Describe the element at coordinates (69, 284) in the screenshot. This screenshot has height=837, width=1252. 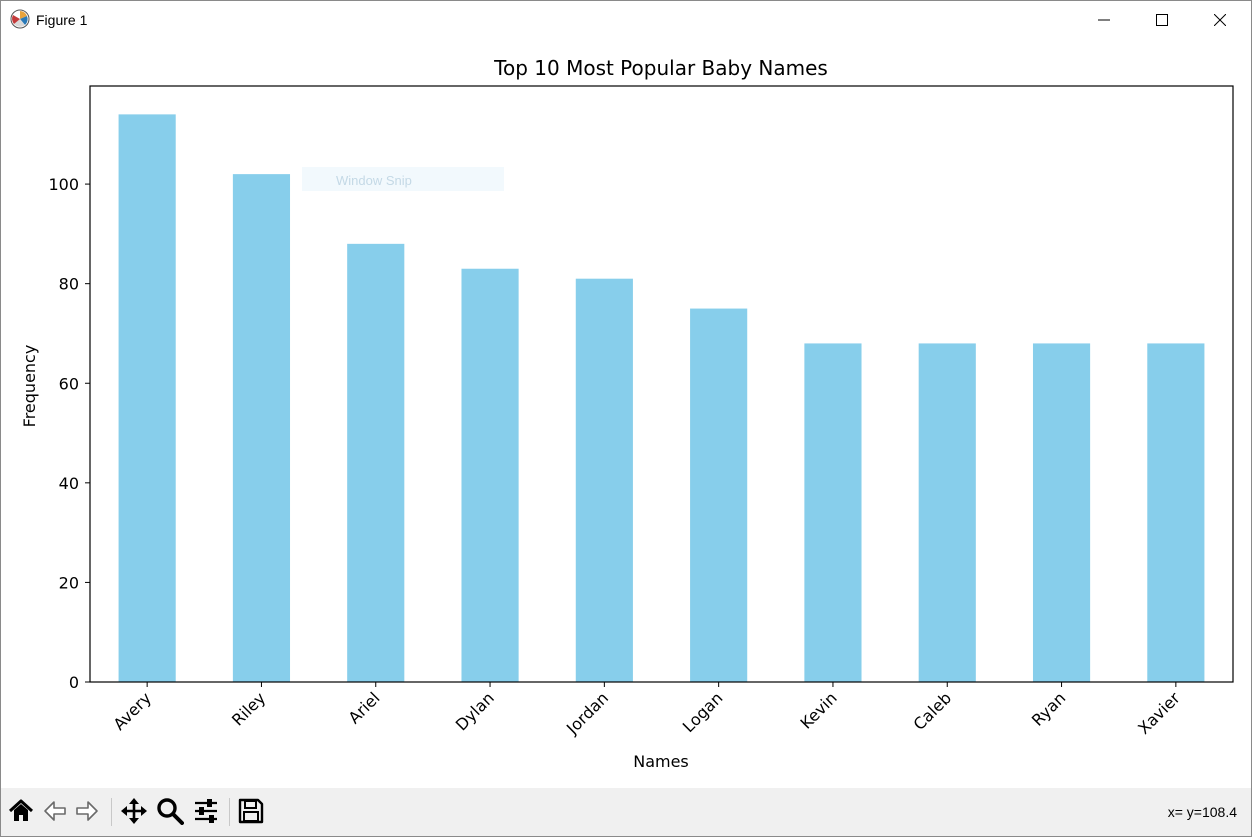
I see `y-tick-label: 80` at that location.